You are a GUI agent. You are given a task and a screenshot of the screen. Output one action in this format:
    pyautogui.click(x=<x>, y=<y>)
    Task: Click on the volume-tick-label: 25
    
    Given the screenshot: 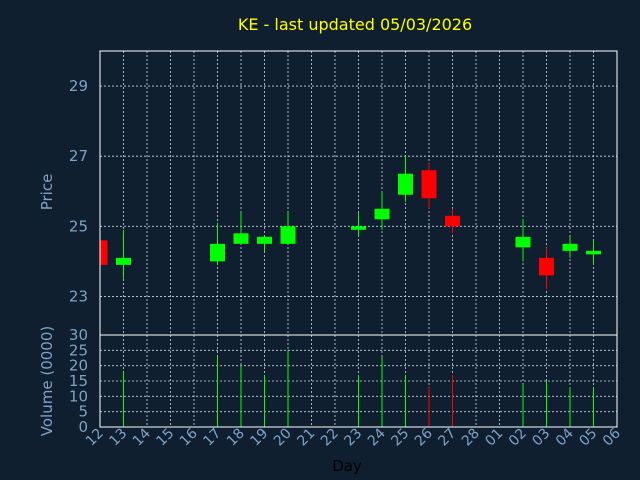 What is the action you would take?
    pyautogui.click(x=78, y=350)
    